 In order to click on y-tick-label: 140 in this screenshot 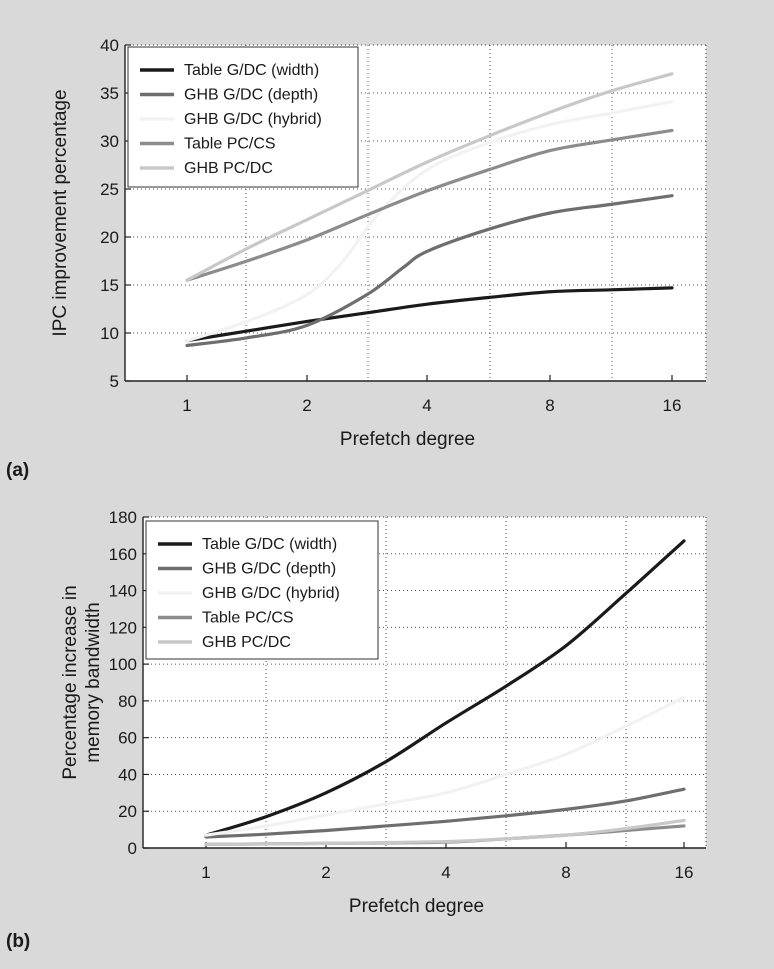, I will do `click(123, 591)`.